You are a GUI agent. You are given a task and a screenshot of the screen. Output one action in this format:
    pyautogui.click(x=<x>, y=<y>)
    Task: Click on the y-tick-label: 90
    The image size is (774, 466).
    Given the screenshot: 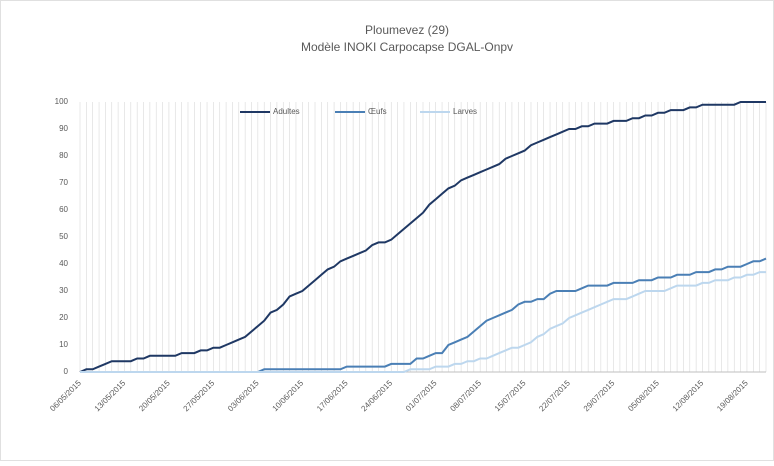 What is the action you would take?
    pyautogui.click(x=63, y=128)
    